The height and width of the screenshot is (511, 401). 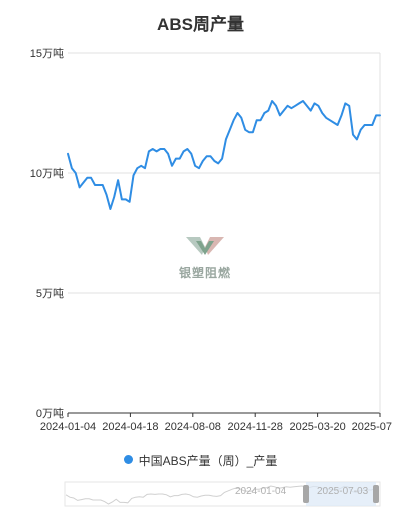 I want to click on watermark: 银塑阻燃, so click(x=205, y=258).